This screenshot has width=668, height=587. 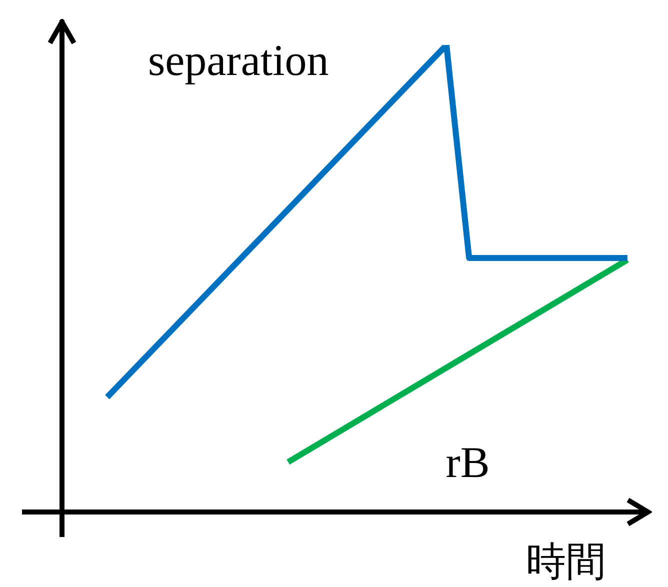 I want to click on x-axis-title: 時間, so click(x=566, y=562).